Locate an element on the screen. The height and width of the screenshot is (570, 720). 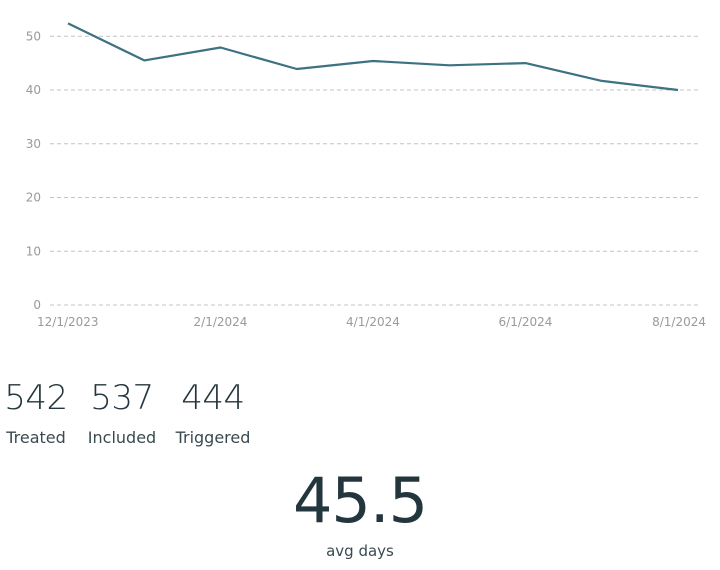
summary-value: 45.5 is located at coordinates (360, 500).